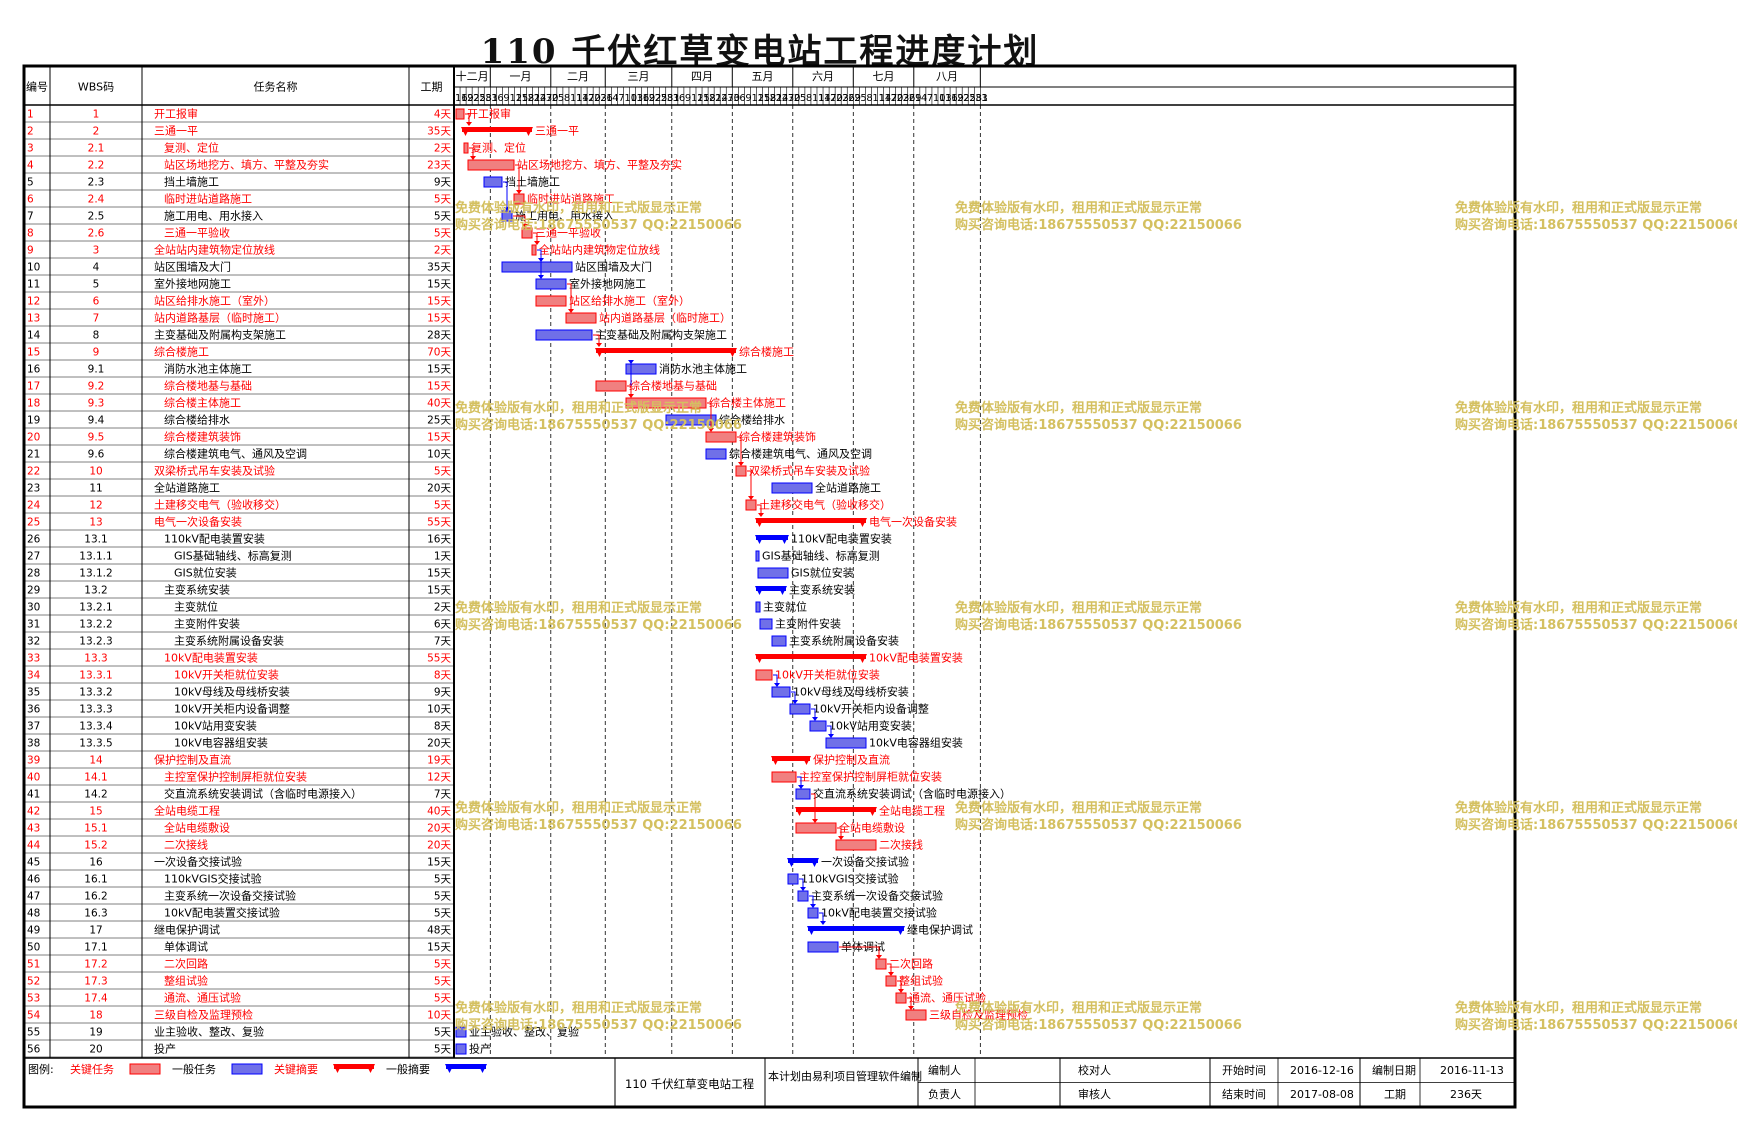 This screenshot has height=1133, width=1737. Describe the element at coordinates (582, 98) in the screenshot. I see `day-label: 14` at that location.